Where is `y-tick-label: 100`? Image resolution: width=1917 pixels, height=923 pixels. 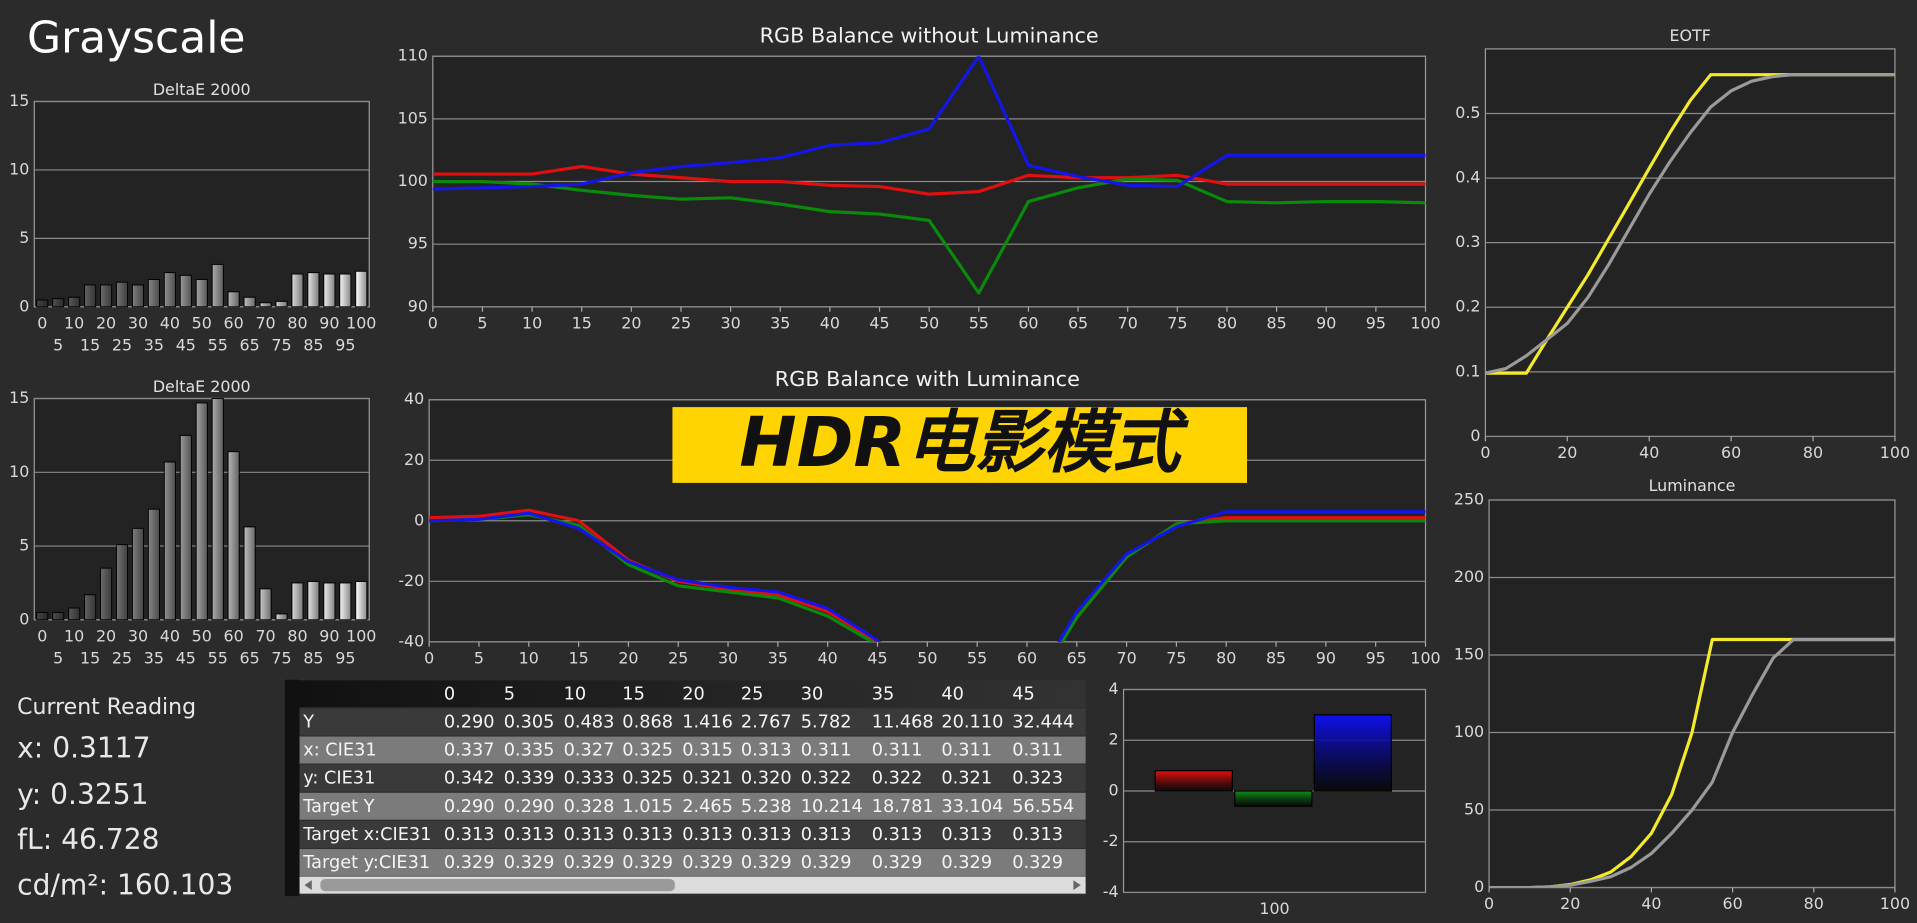
y-tick-label: 100 is located at coordinates (1469, 731).